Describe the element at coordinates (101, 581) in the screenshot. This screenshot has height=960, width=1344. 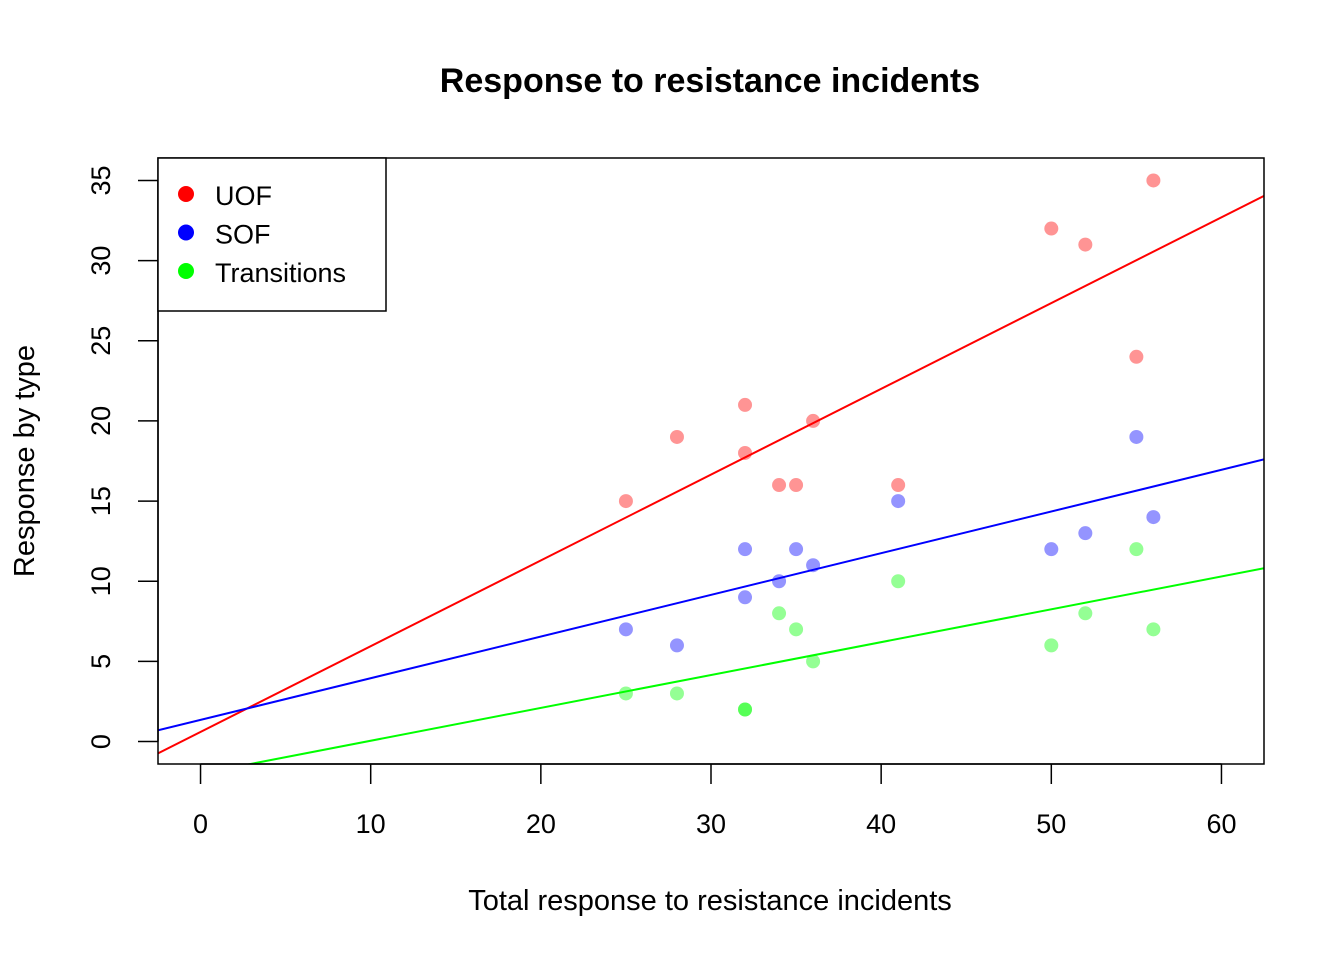
I see `y-tick-label: 10` at that location.